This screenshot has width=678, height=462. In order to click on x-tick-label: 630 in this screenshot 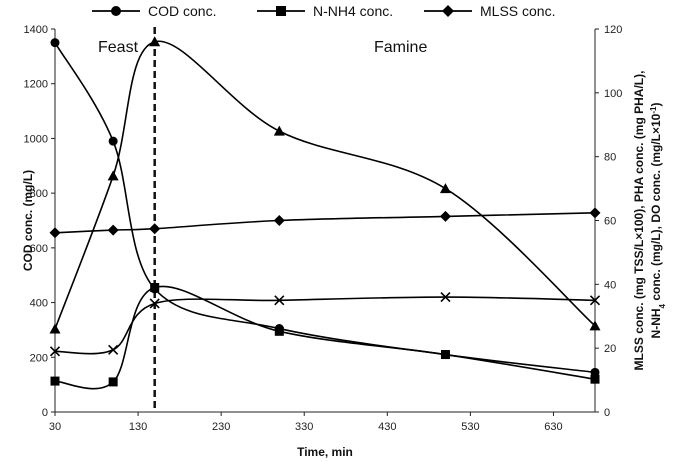, I will do `click(553, 427)`.